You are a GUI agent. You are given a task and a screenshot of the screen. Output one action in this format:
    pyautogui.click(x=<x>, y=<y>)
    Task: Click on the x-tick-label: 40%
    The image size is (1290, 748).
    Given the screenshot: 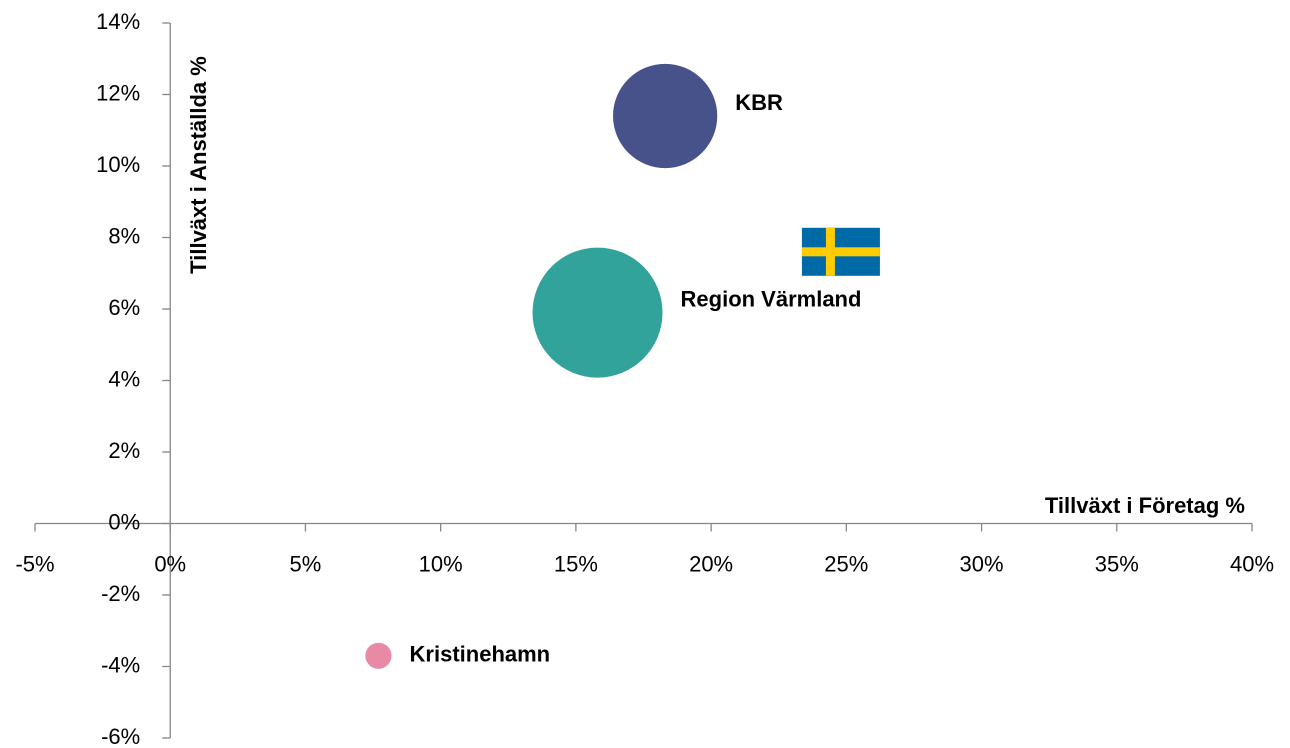 What is the action you would take?
    pyautogui.click(x=1252, y=563)
    